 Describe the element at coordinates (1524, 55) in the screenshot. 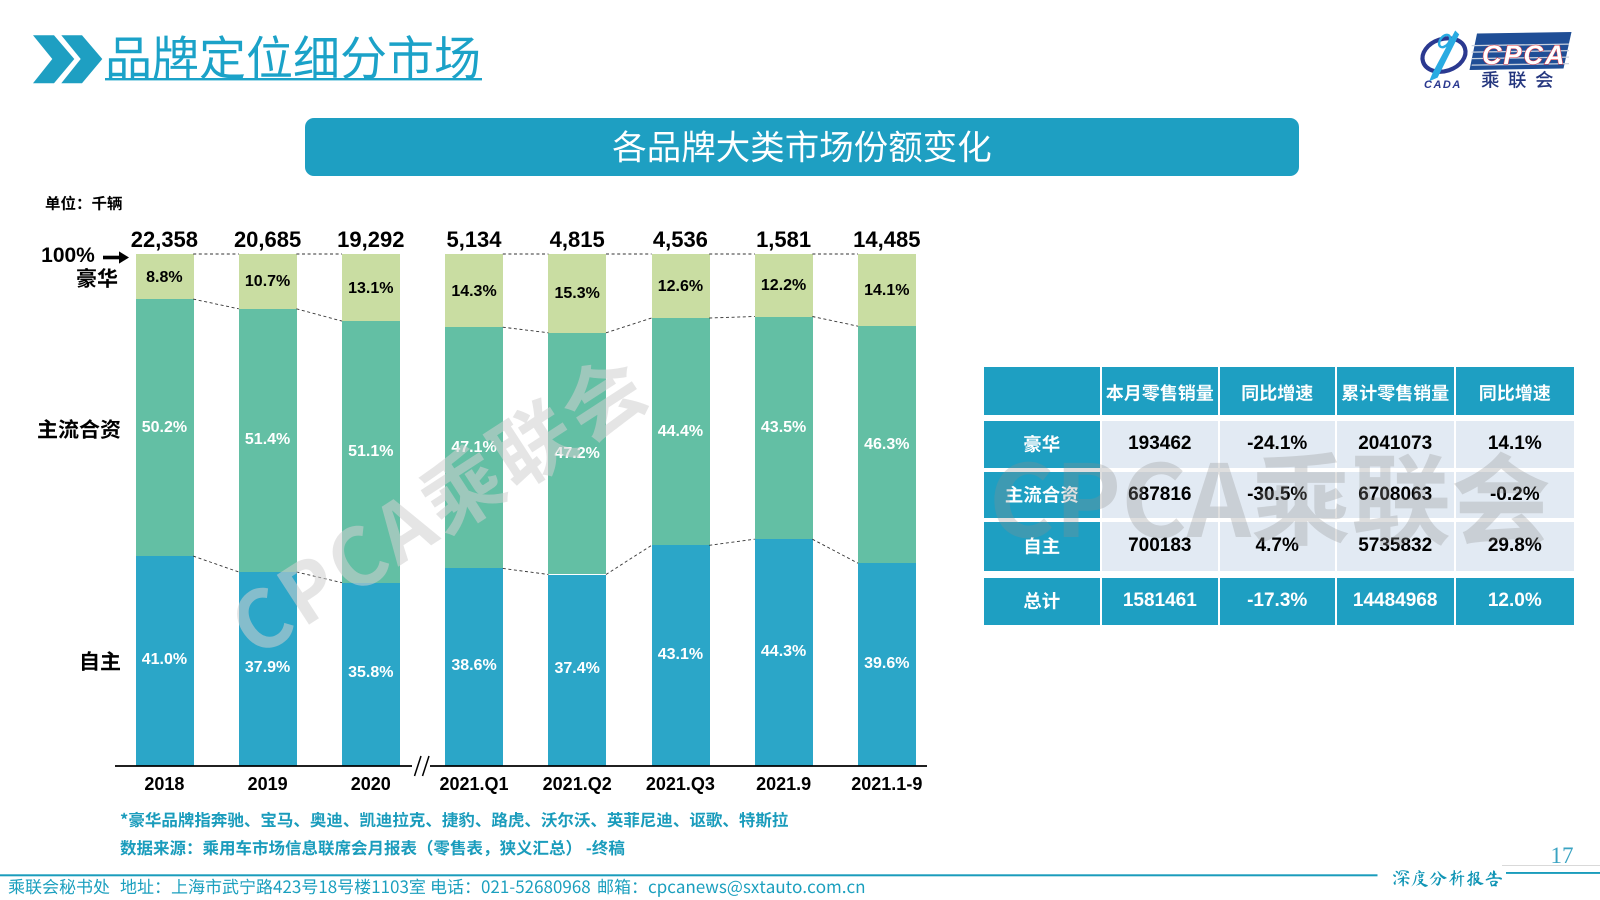

I see `svg-text: CPCA` at that location.